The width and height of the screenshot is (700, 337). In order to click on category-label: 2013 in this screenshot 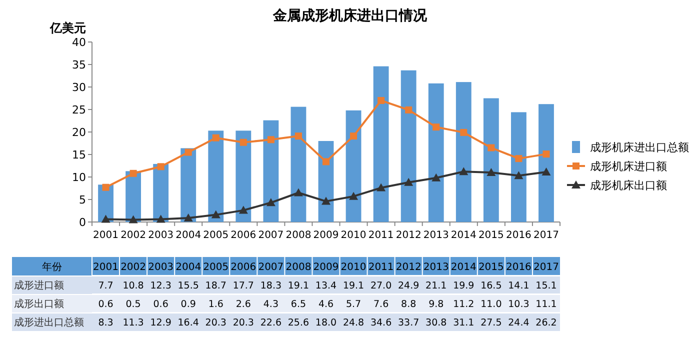, I will do `click(436, 267)`.